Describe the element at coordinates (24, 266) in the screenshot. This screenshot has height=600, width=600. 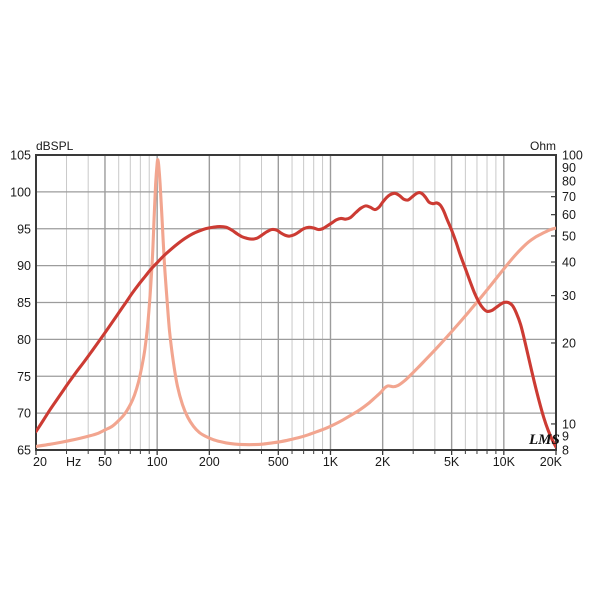
I see `y-tick-label-left: 90` at that location.